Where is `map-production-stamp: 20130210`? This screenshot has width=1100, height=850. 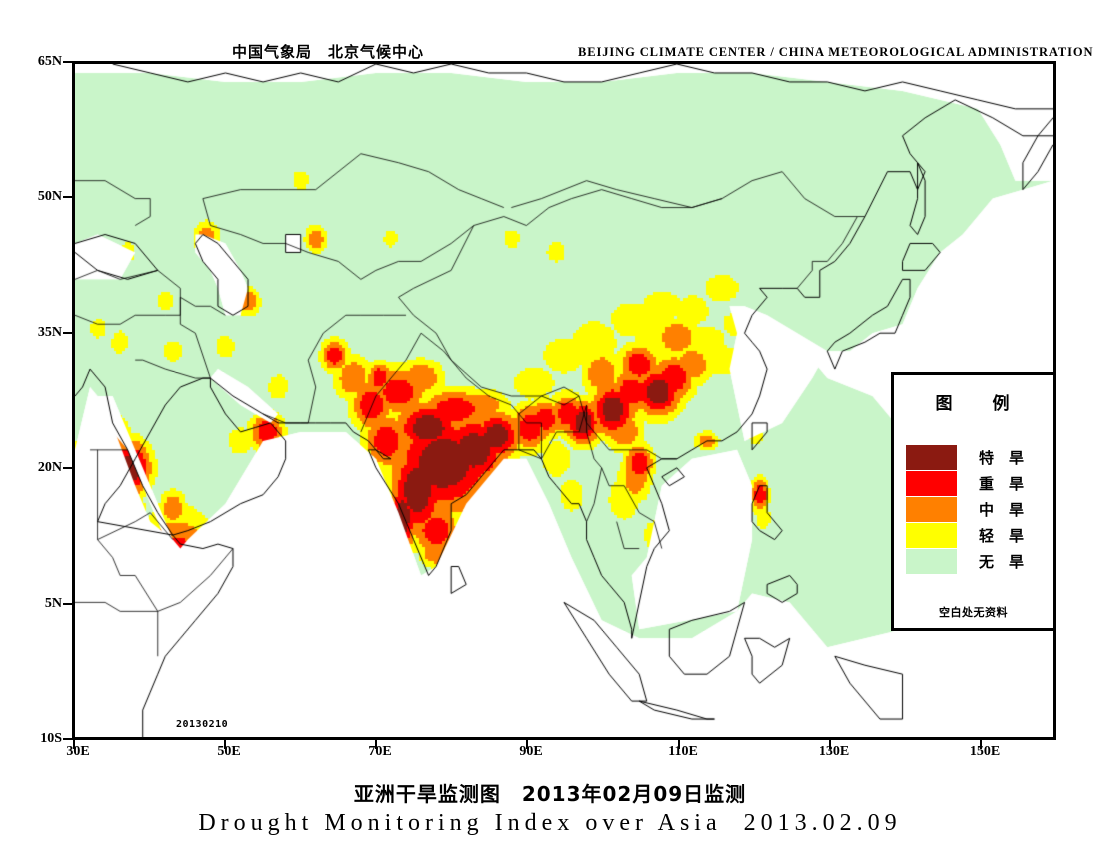 map-production-stamp: 20130210 is located at coordinates (202, 724).